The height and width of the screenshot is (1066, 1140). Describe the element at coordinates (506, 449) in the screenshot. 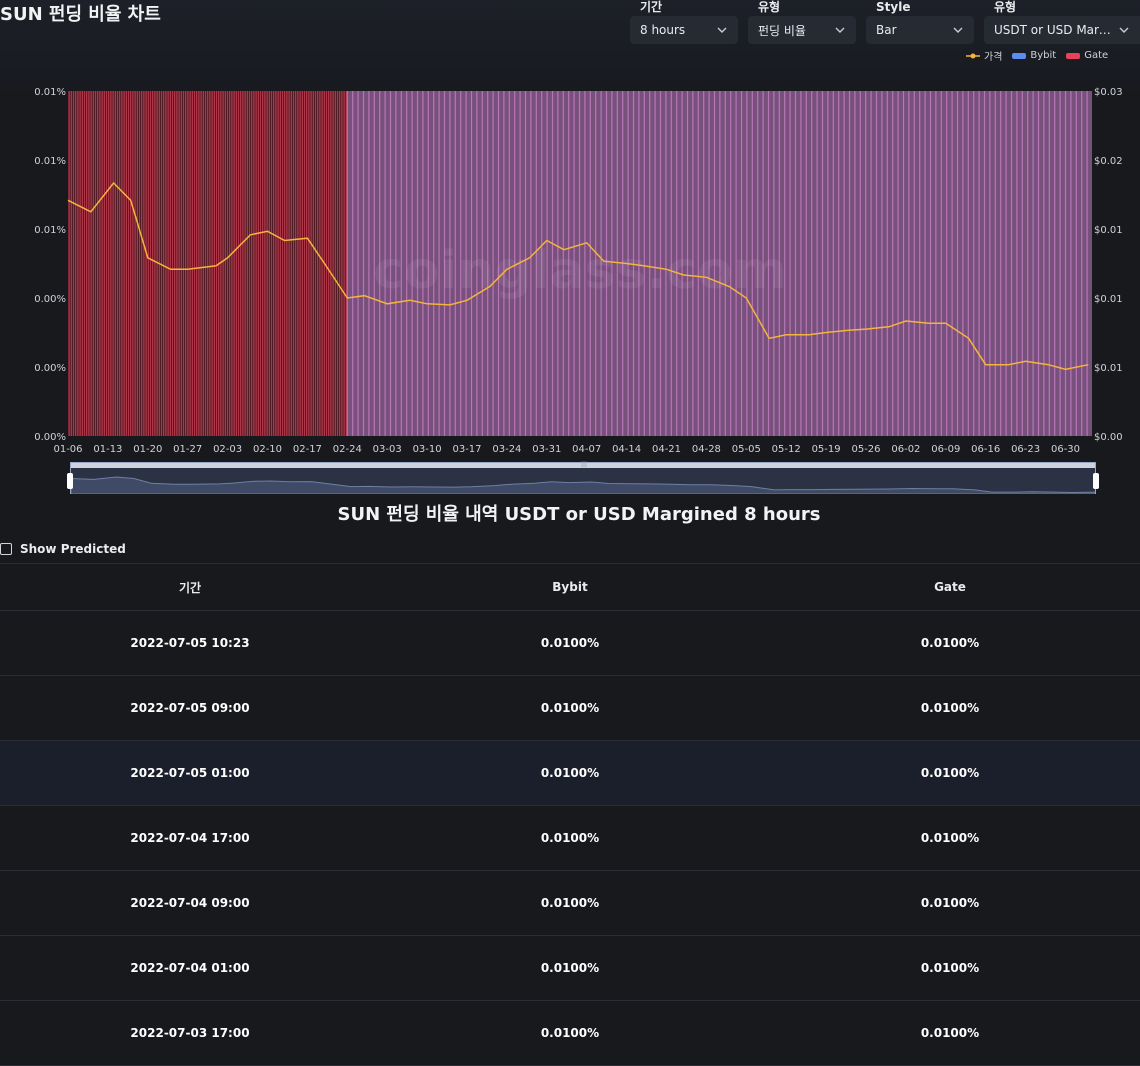

I see `x-tick: 03-24` at that location.